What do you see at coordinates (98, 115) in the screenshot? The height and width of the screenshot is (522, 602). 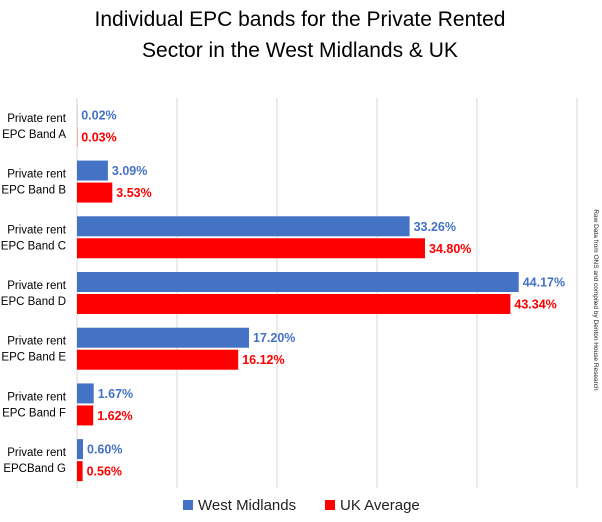 I see `data-label: 0.02%` at bounding box center [98, 115].